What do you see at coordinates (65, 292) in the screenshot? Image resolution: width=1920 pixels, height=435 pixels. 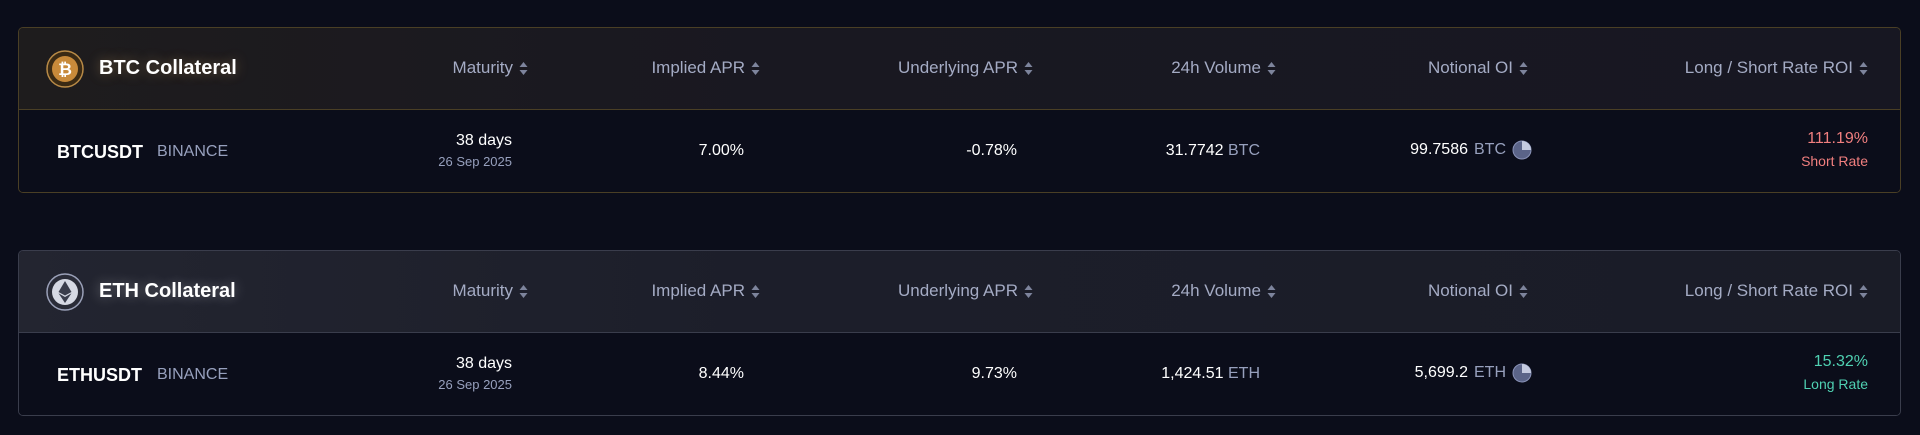 I see `ethereum-icon` at bounding box center [65, 292].